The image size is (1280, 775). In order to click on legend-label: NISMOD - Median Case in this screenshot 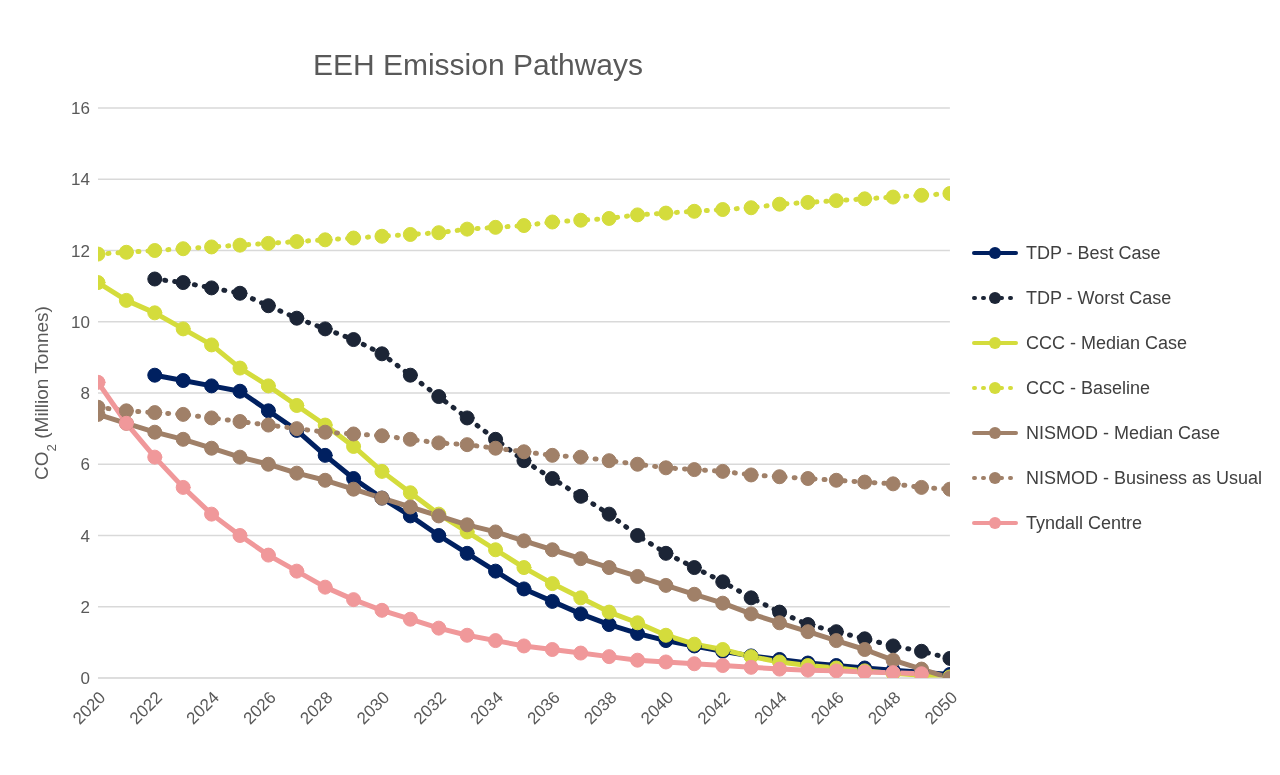, I will do `click(1122, 433)`.